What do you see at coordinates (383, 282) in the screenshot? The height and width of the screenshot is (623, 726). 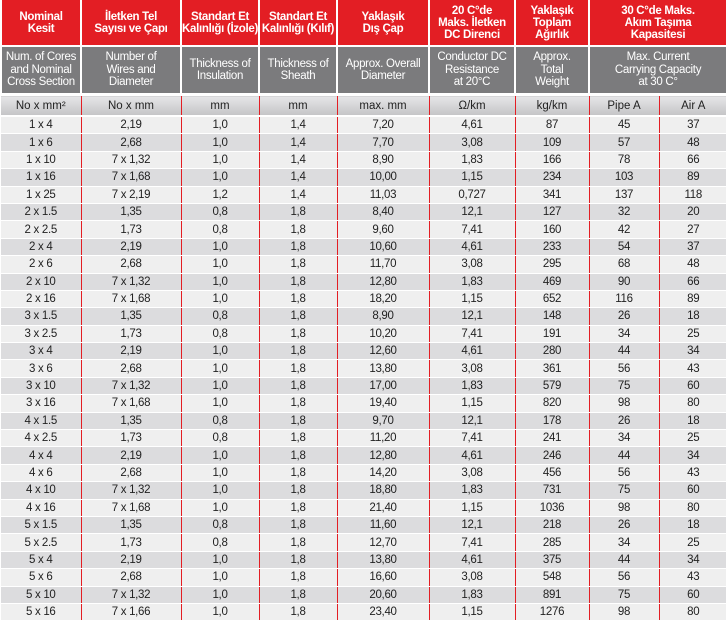 I see `table-cell: 12,80` at bounding box center [383, 282].